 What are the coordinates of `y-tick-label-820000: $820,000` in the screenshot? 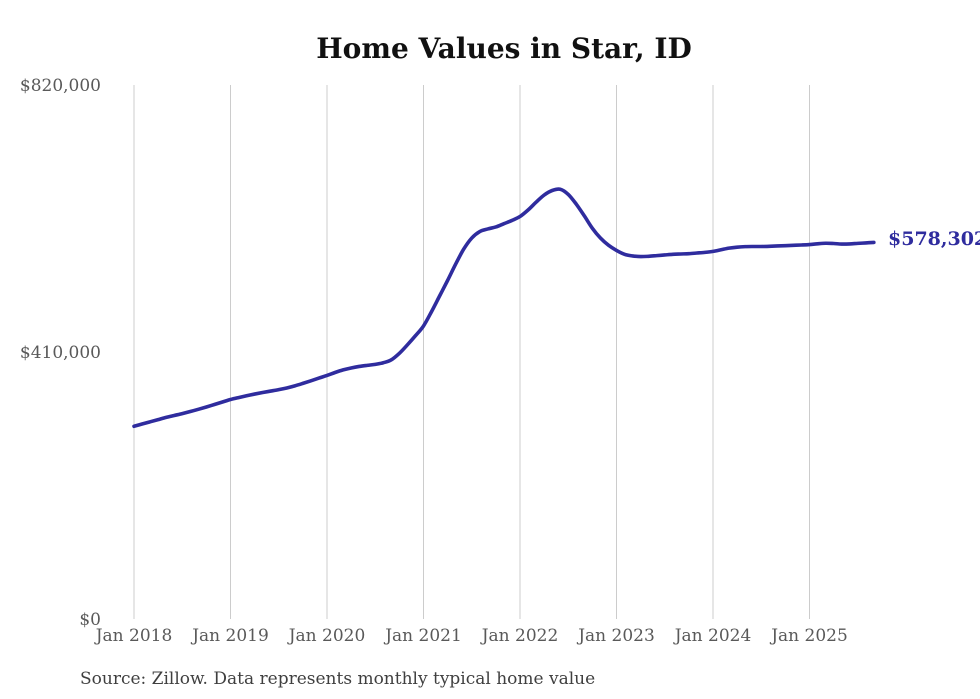 It's located at (60, 86).